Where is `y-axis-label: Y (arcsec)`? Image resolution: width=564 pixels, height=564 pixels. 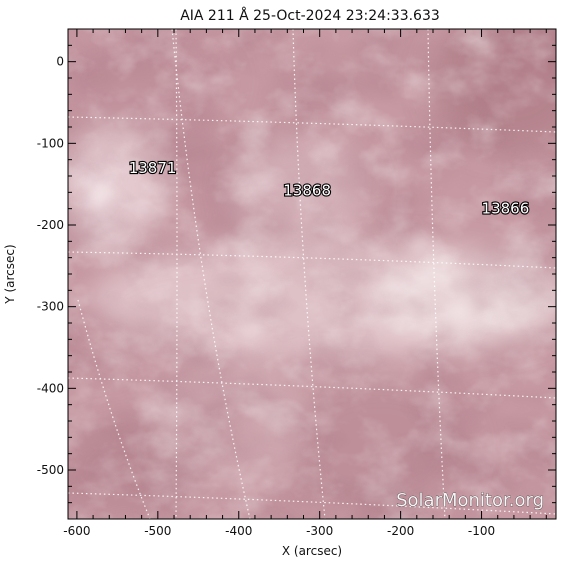
y-axis-label: Y (arcsec) is located at coordinates (10, 274).